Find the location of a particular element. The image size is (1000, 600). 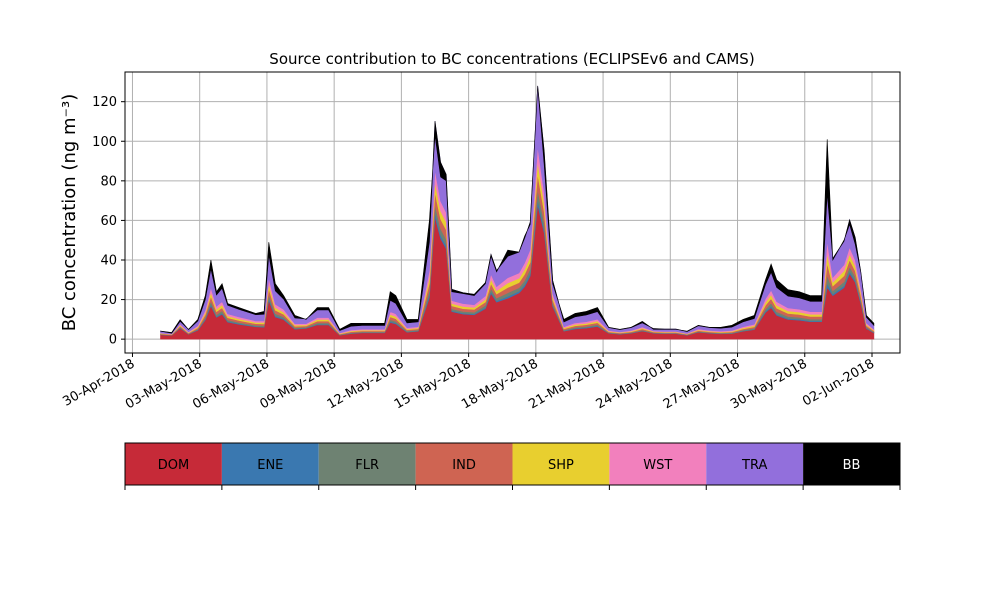

legend-label-tra: TRA is located at coordinates (754, 465).